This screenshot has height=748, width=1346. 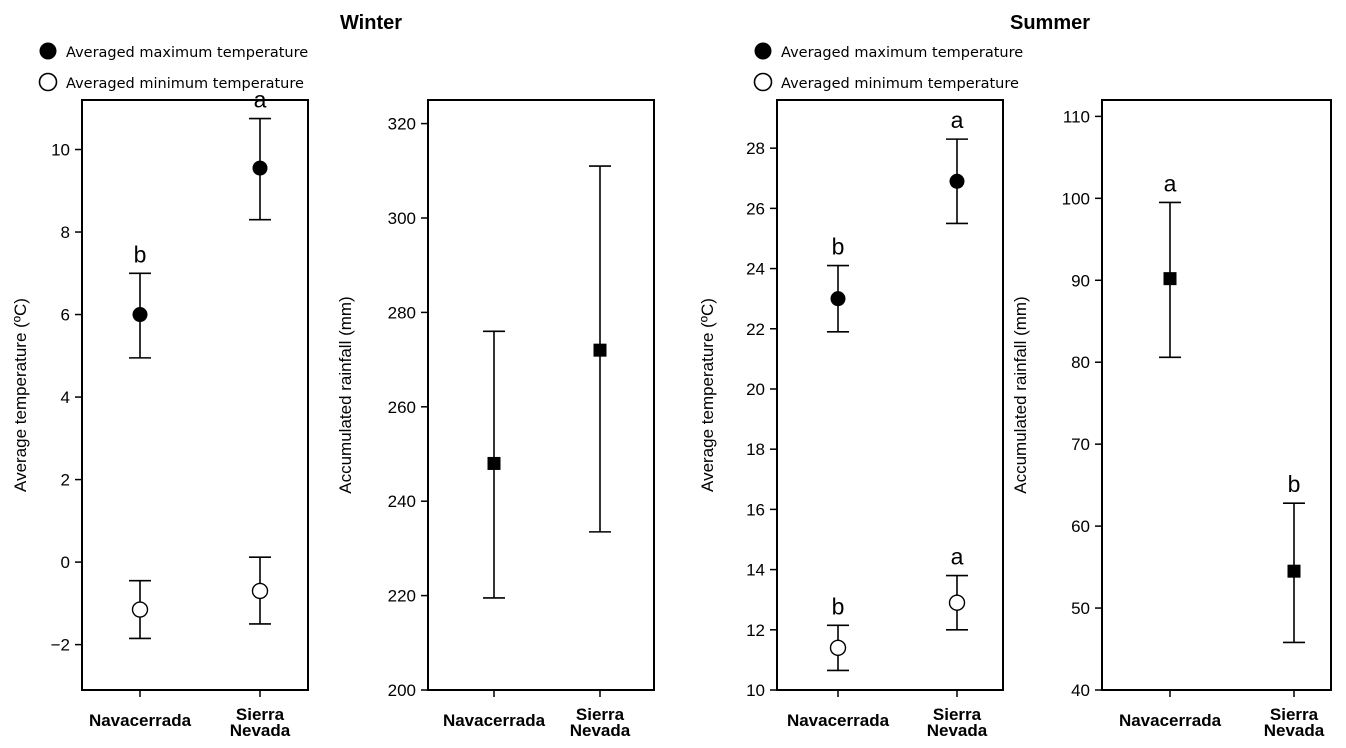 What do you see at coordinates (65, 480) in the screenshot?
I see `y-tick-label: 2` at bounding box center [65, 480].